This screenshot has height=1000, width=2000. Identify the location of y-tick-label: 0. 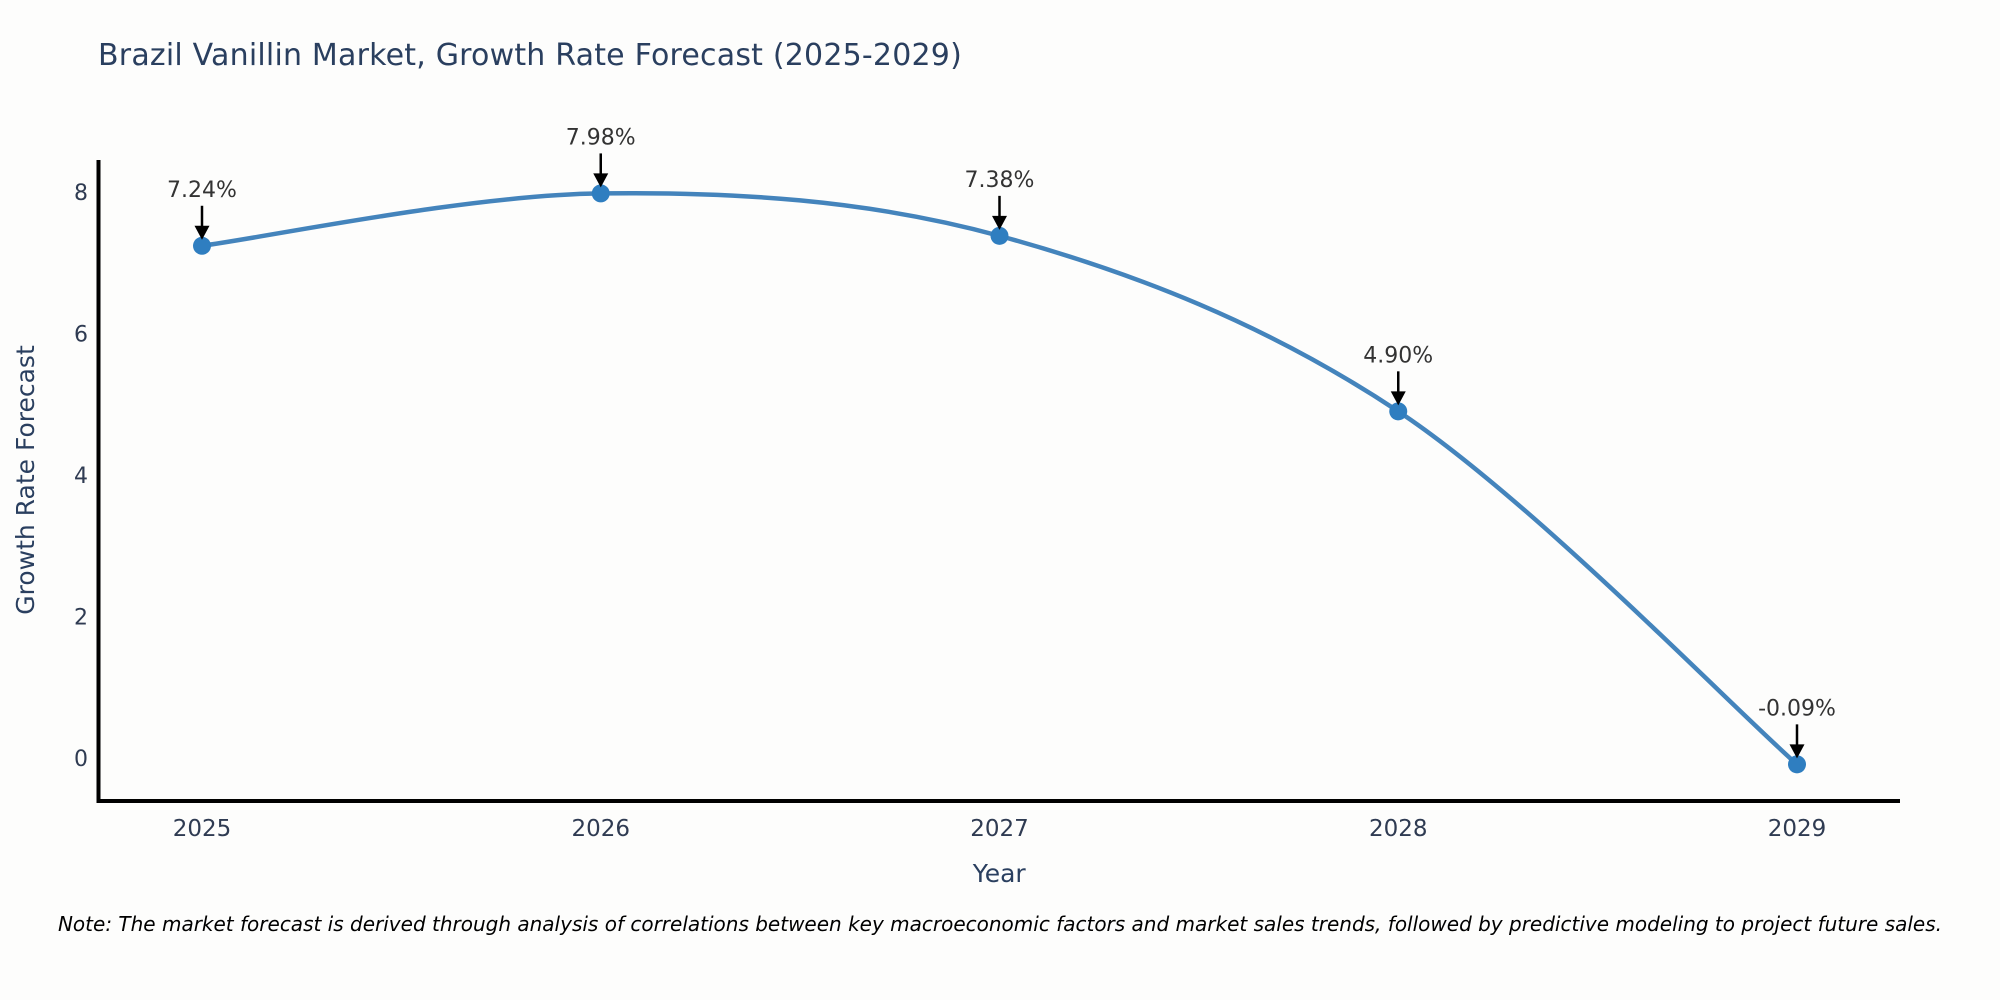
(81, 759).